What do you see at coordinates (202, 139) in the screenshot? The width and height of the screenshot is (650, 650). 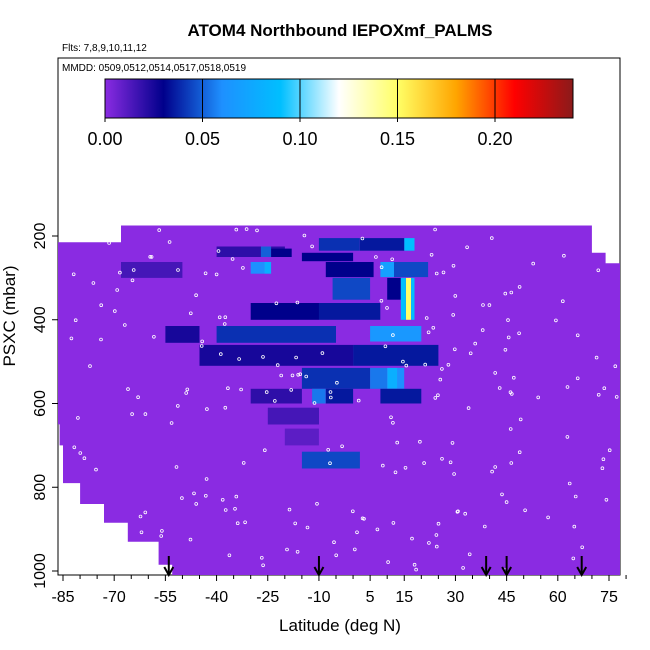 I see `colorbar-tick-label: 0.05` at bounding box center [202, 139].